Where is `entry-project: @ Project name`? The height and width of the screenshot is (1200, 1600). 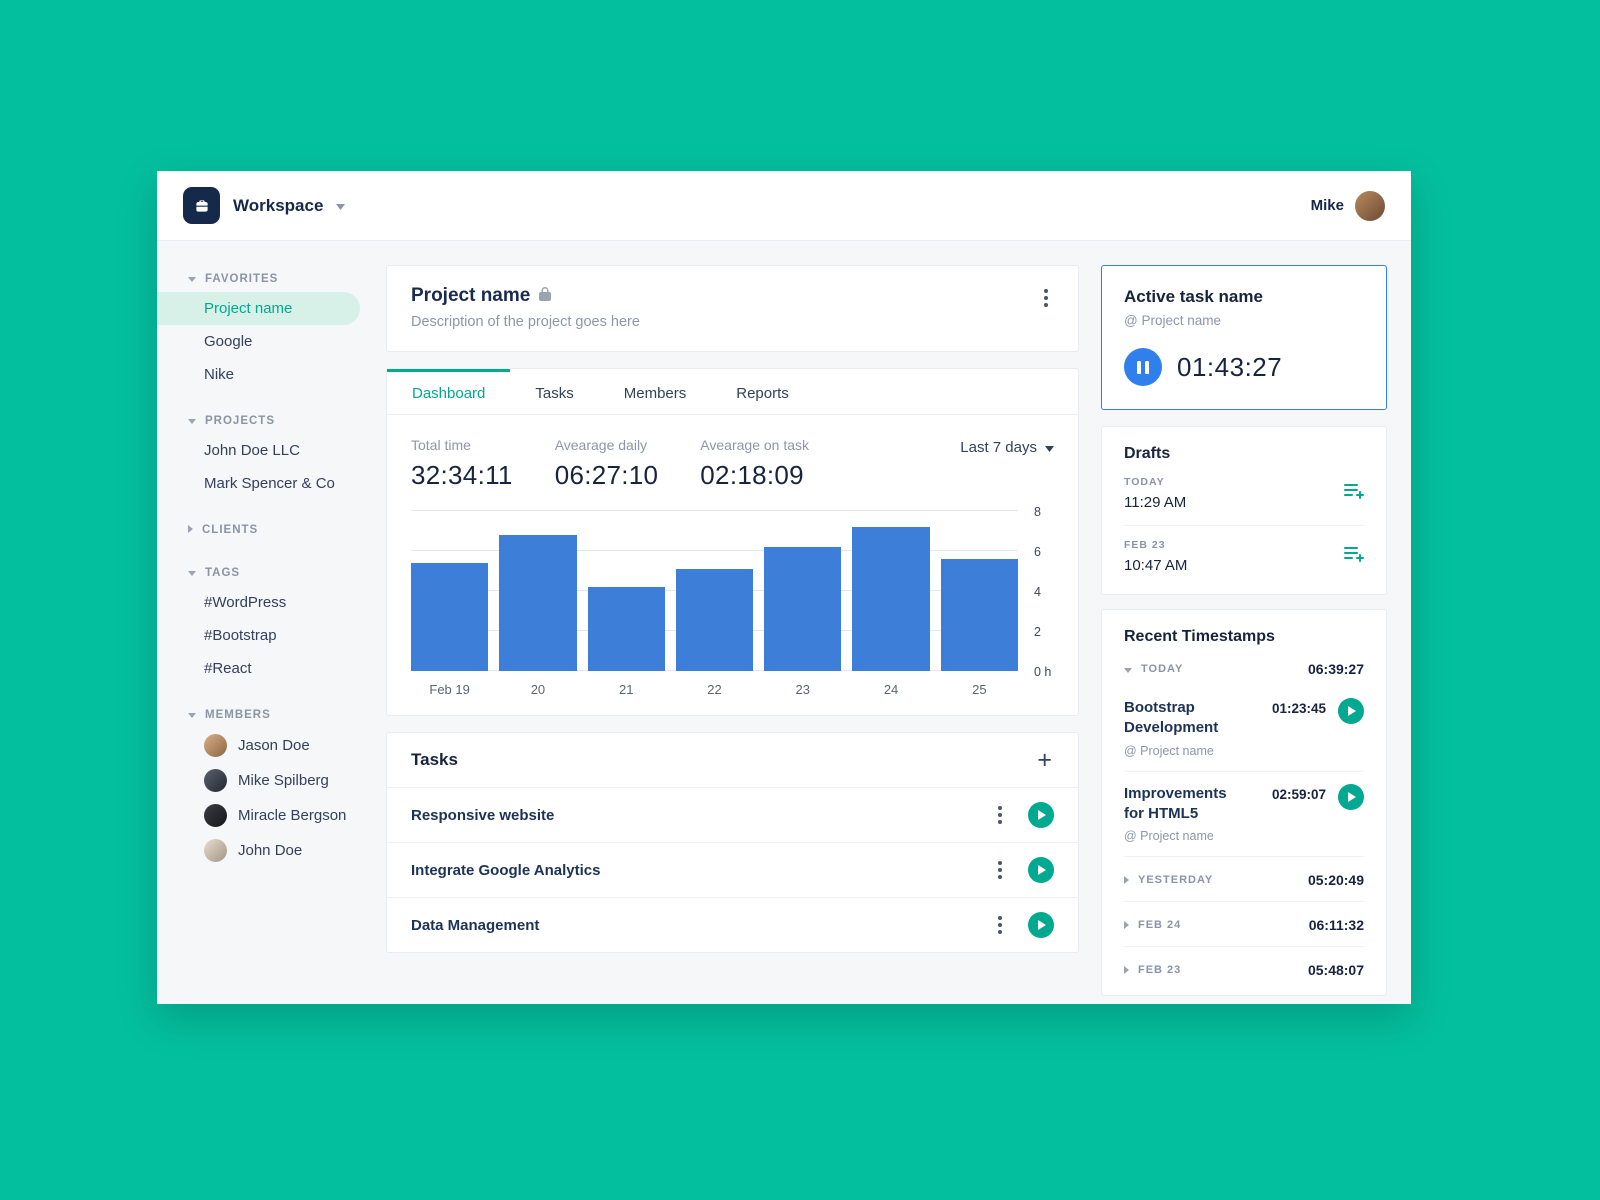
entry-project: @ Project name is located at coordinates (1169, 750).